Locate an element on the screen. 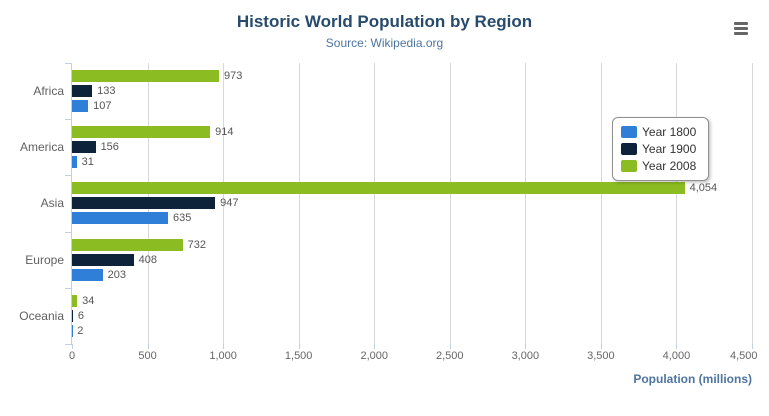 This screenshot has height=416, width=769. legend-label: Year 1900 is located at coordinates (669, 149).